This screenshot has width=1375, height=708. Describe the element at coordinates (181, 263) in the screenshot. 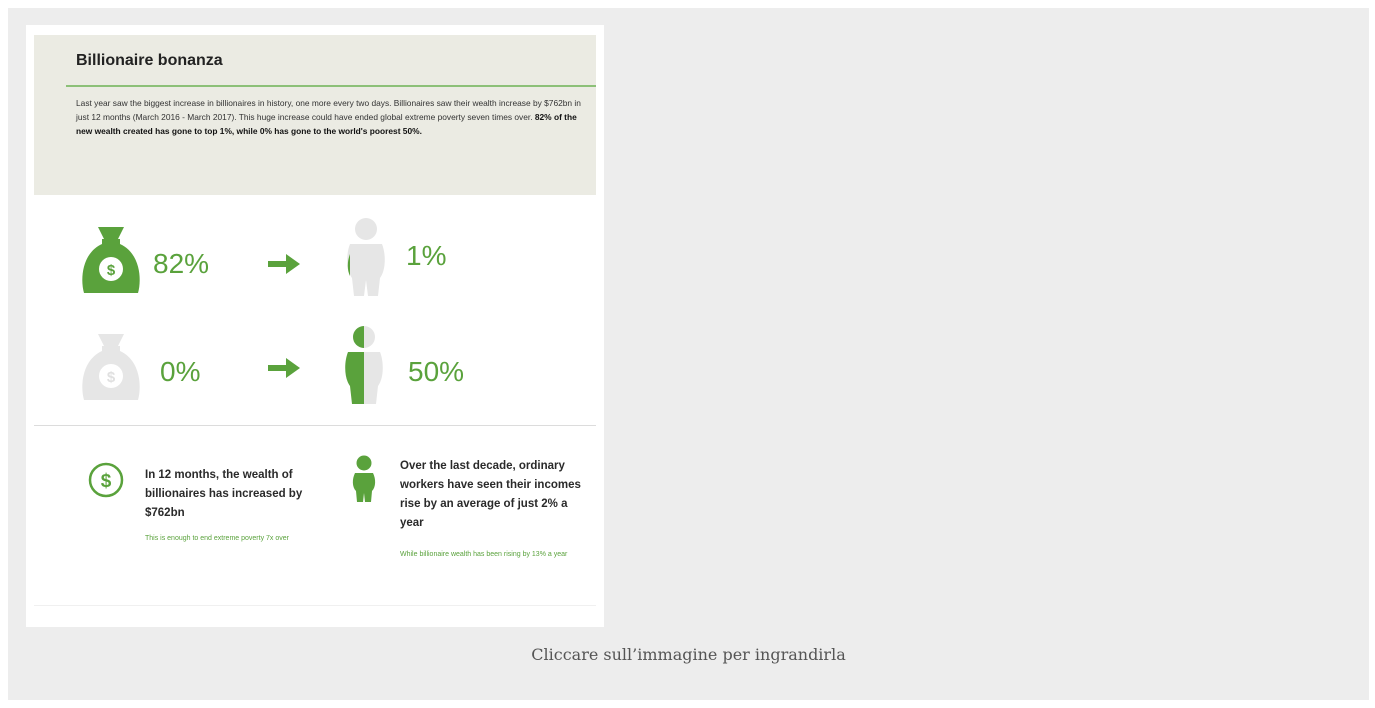

I see `wealth-percent-1: 82%` at that location.